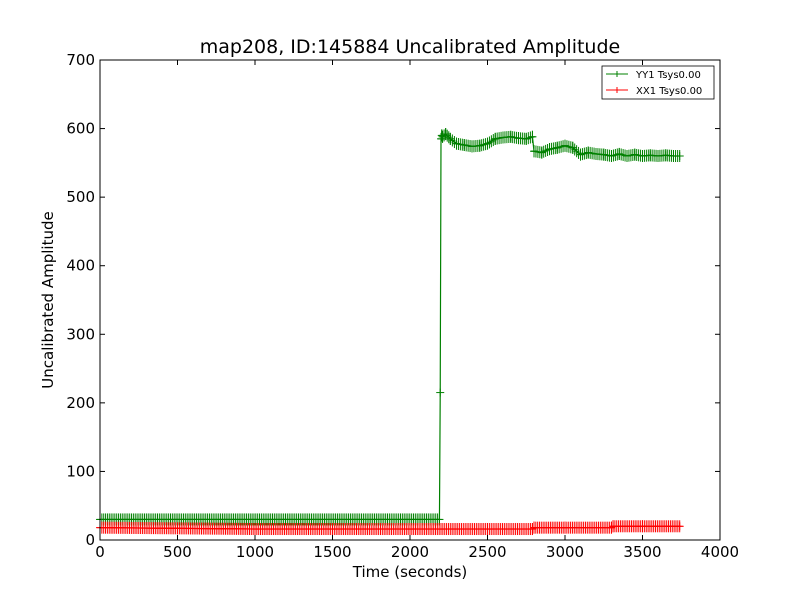 This screenshot has width=800, height=600. Describe the element at coordinates (100, 552) in the screenshot. I see `x-tick-label: 0` at that location.